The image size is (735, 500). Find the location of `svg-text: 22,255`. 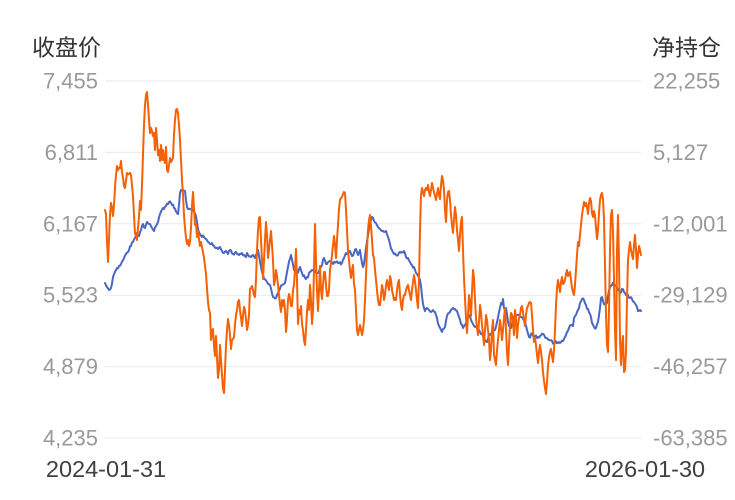

svg-text: 22,255 is located at coordinates (686, 81).